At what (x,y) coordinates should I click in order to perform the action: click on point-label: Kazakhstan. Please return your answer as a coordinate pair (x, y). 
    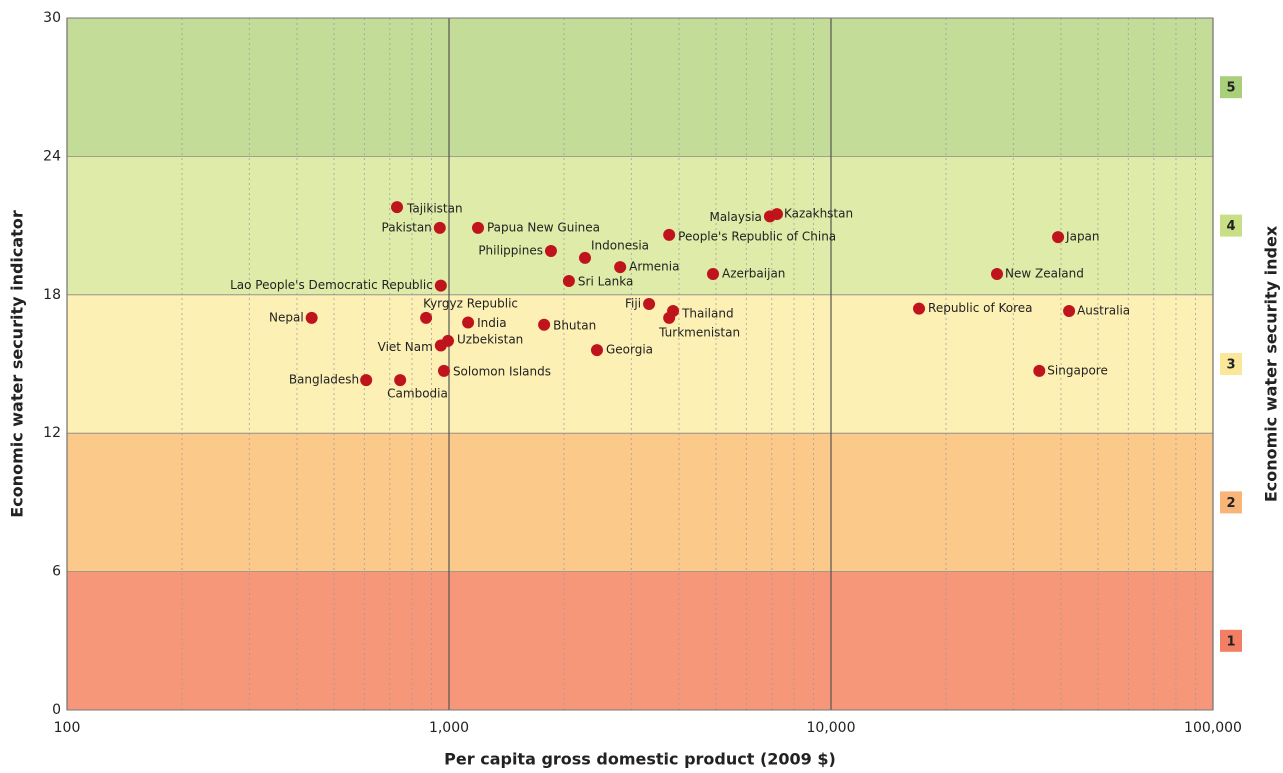
    Looking at the image, I should click on (818, 214).